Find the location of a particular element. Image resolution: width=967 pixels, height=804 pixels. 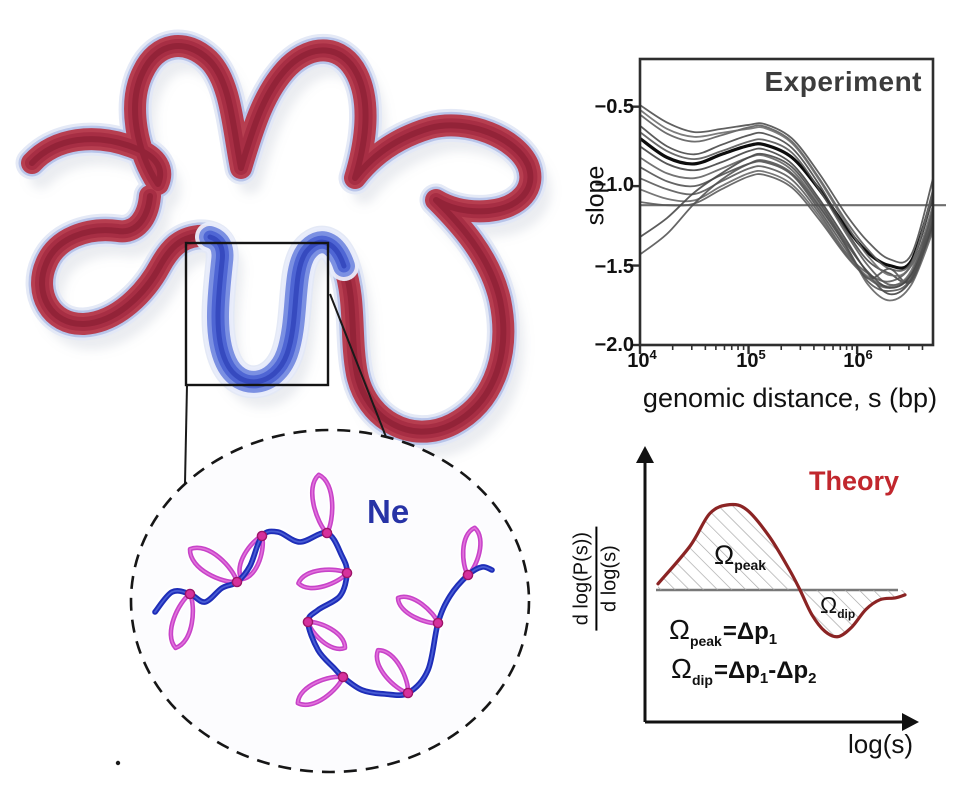

equation-peak: Ωpeak=Δp1 is located at coordinates (723, 631).